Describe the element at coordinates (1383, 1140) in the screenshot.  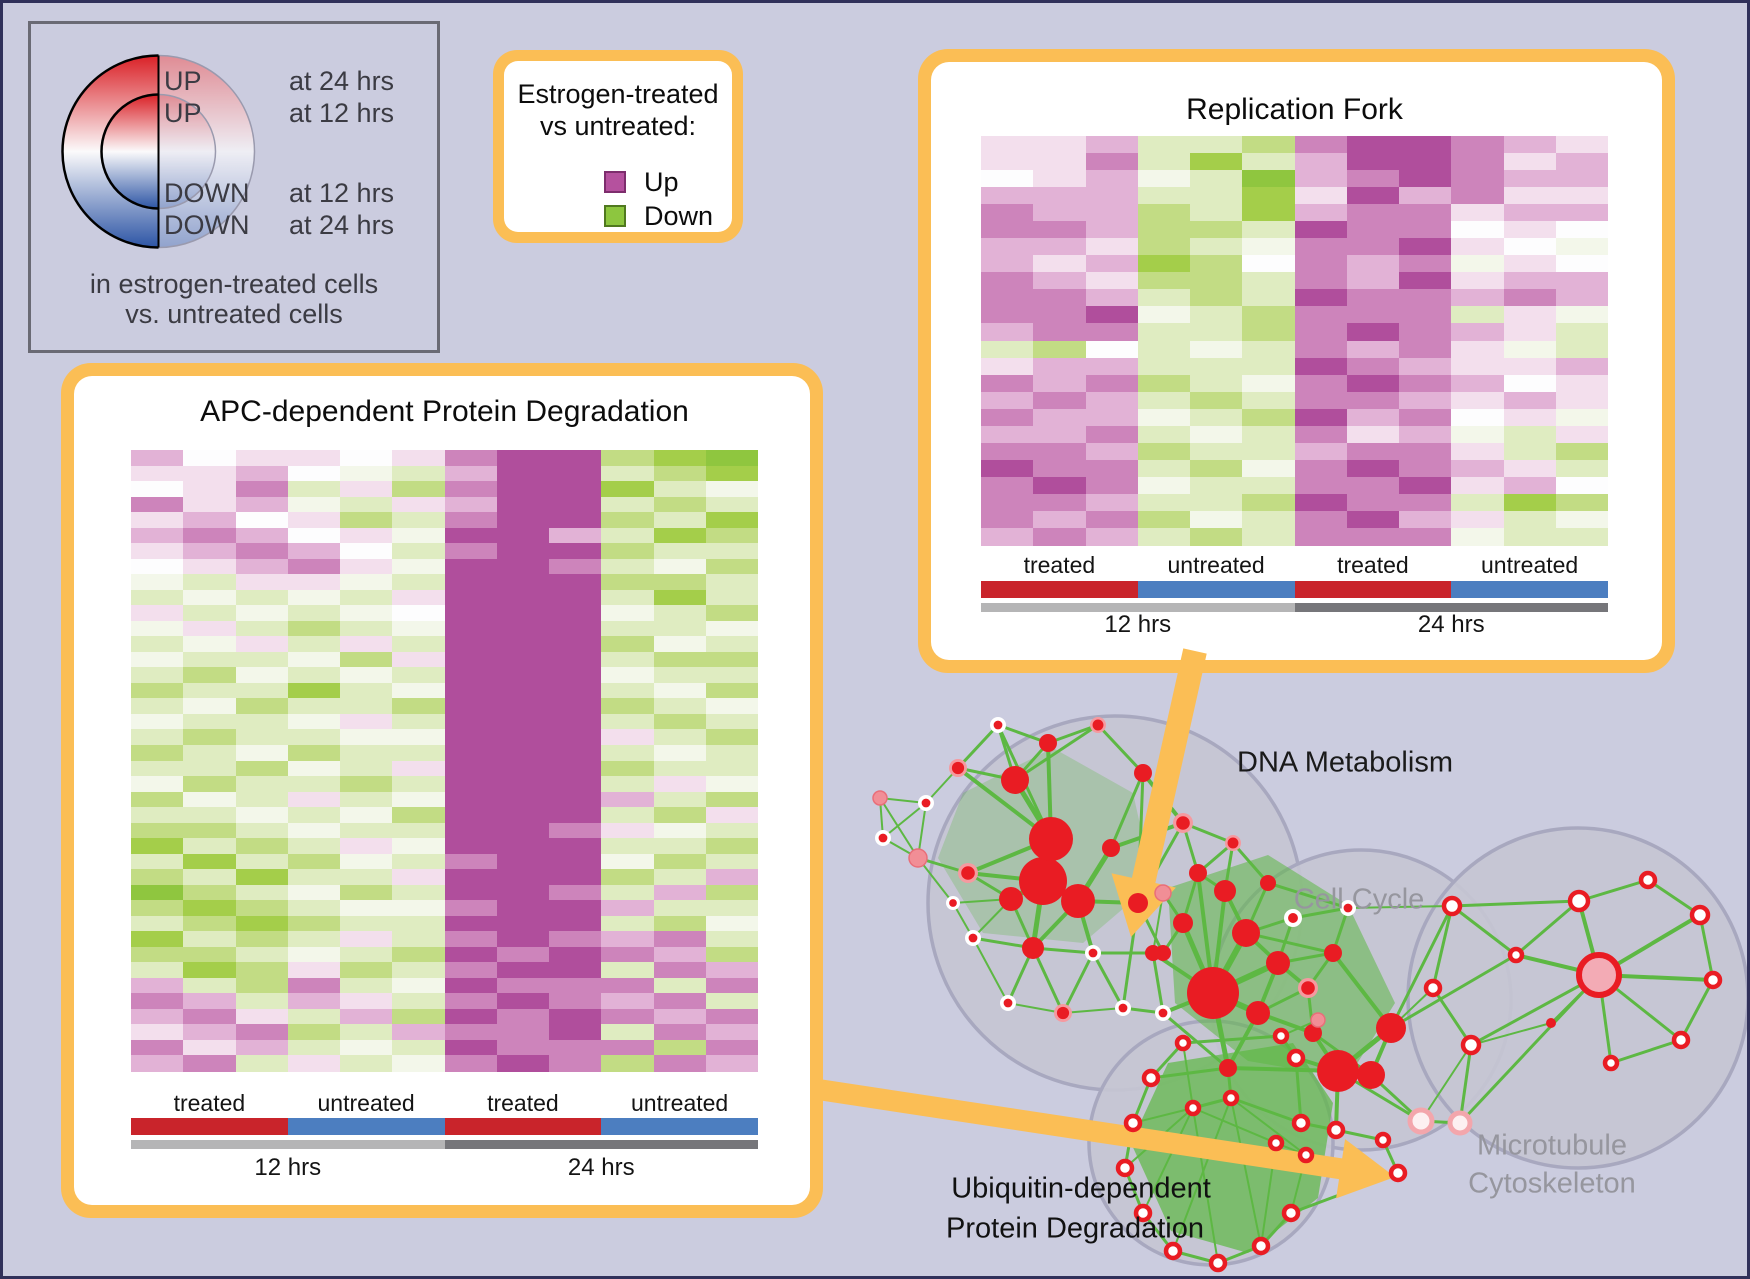
I see `node-open-d20` at that location.